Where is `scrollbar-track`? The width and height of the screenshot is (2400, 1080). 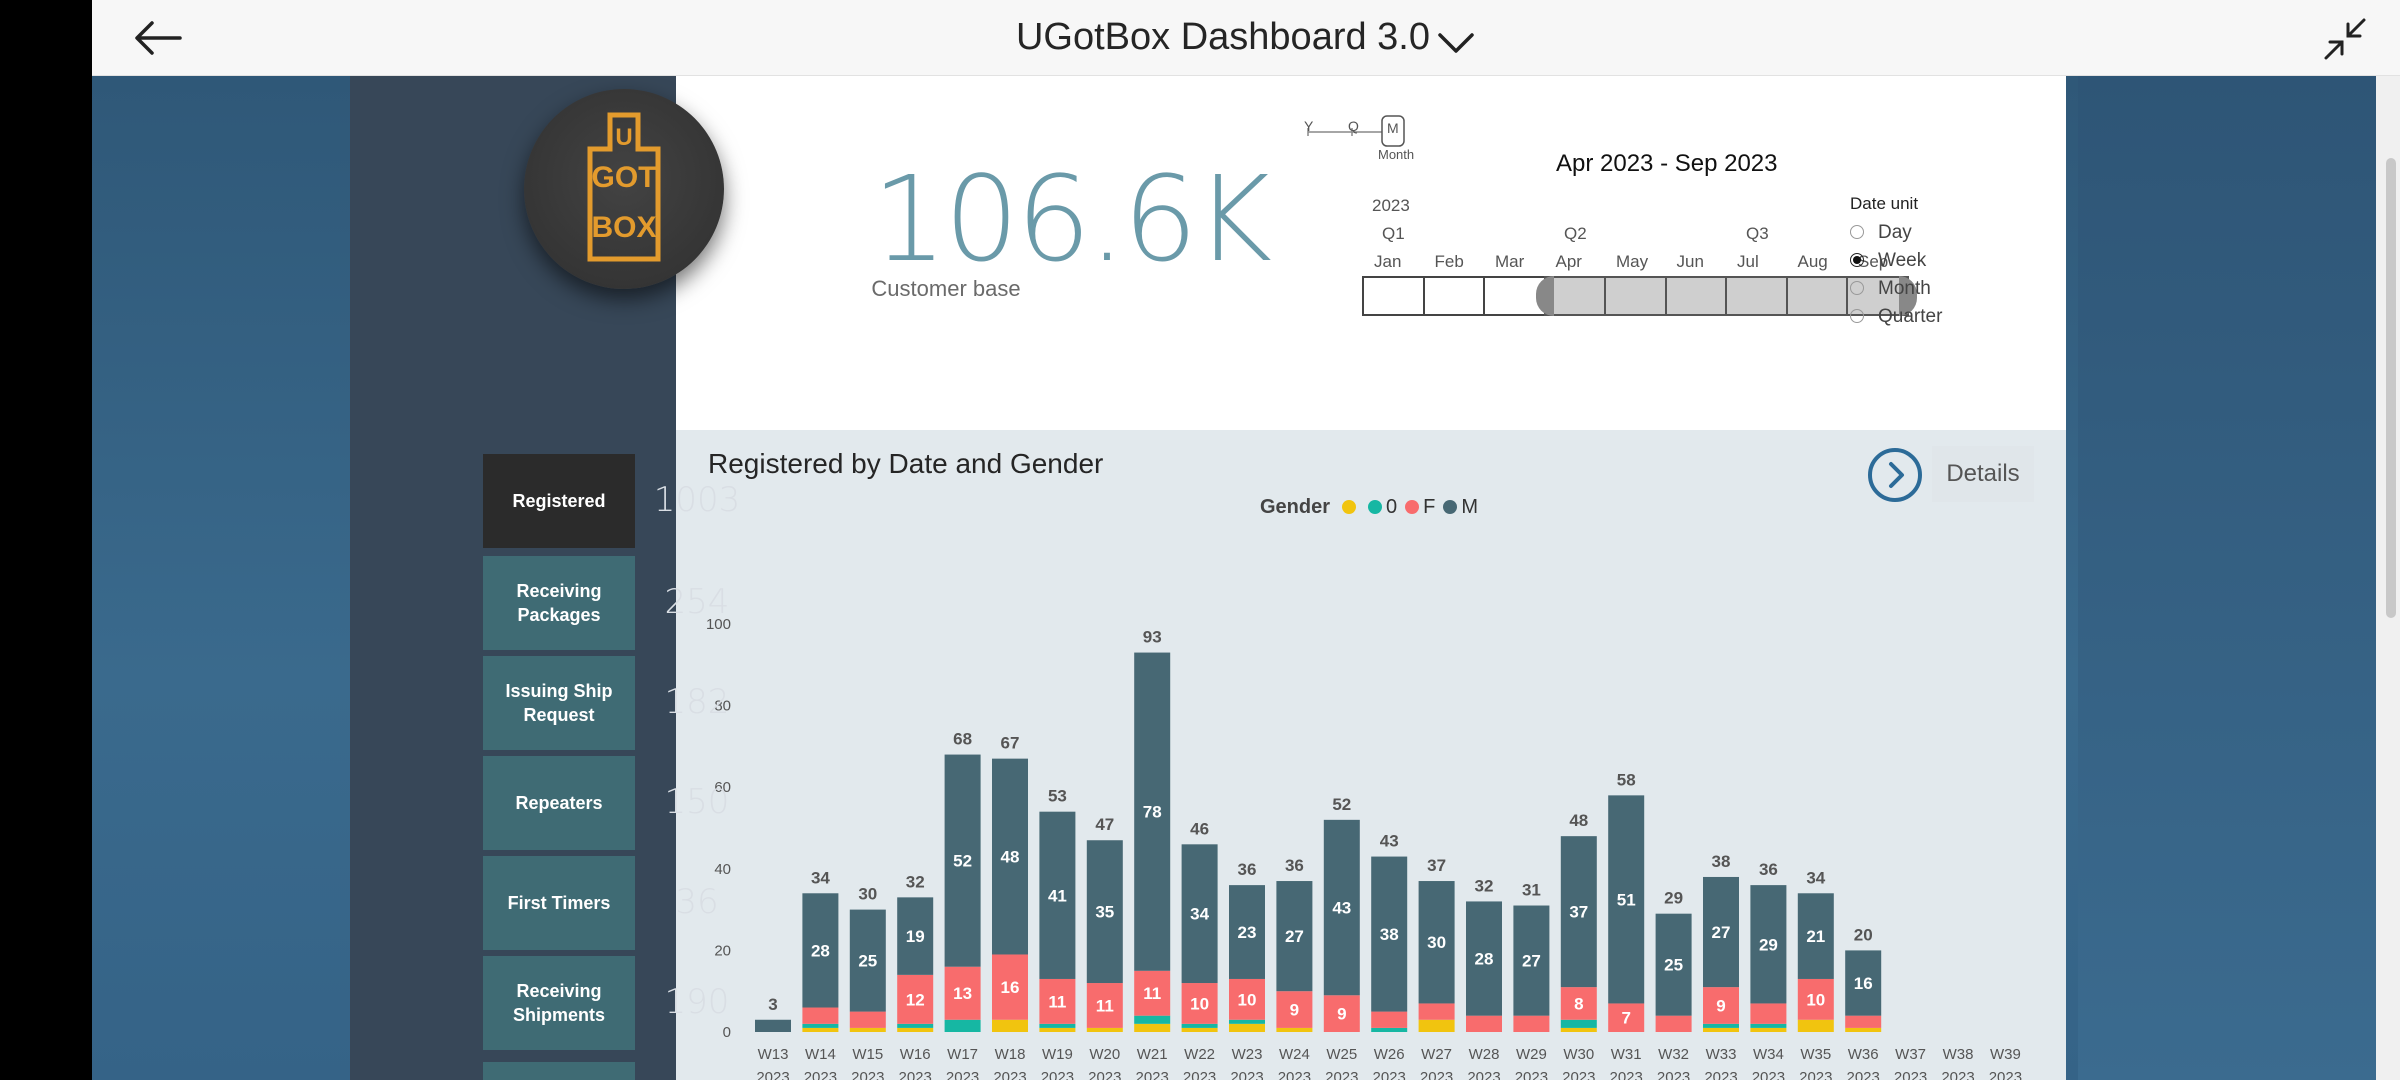
scrollbar-track is located at coordinates (2388, 578).